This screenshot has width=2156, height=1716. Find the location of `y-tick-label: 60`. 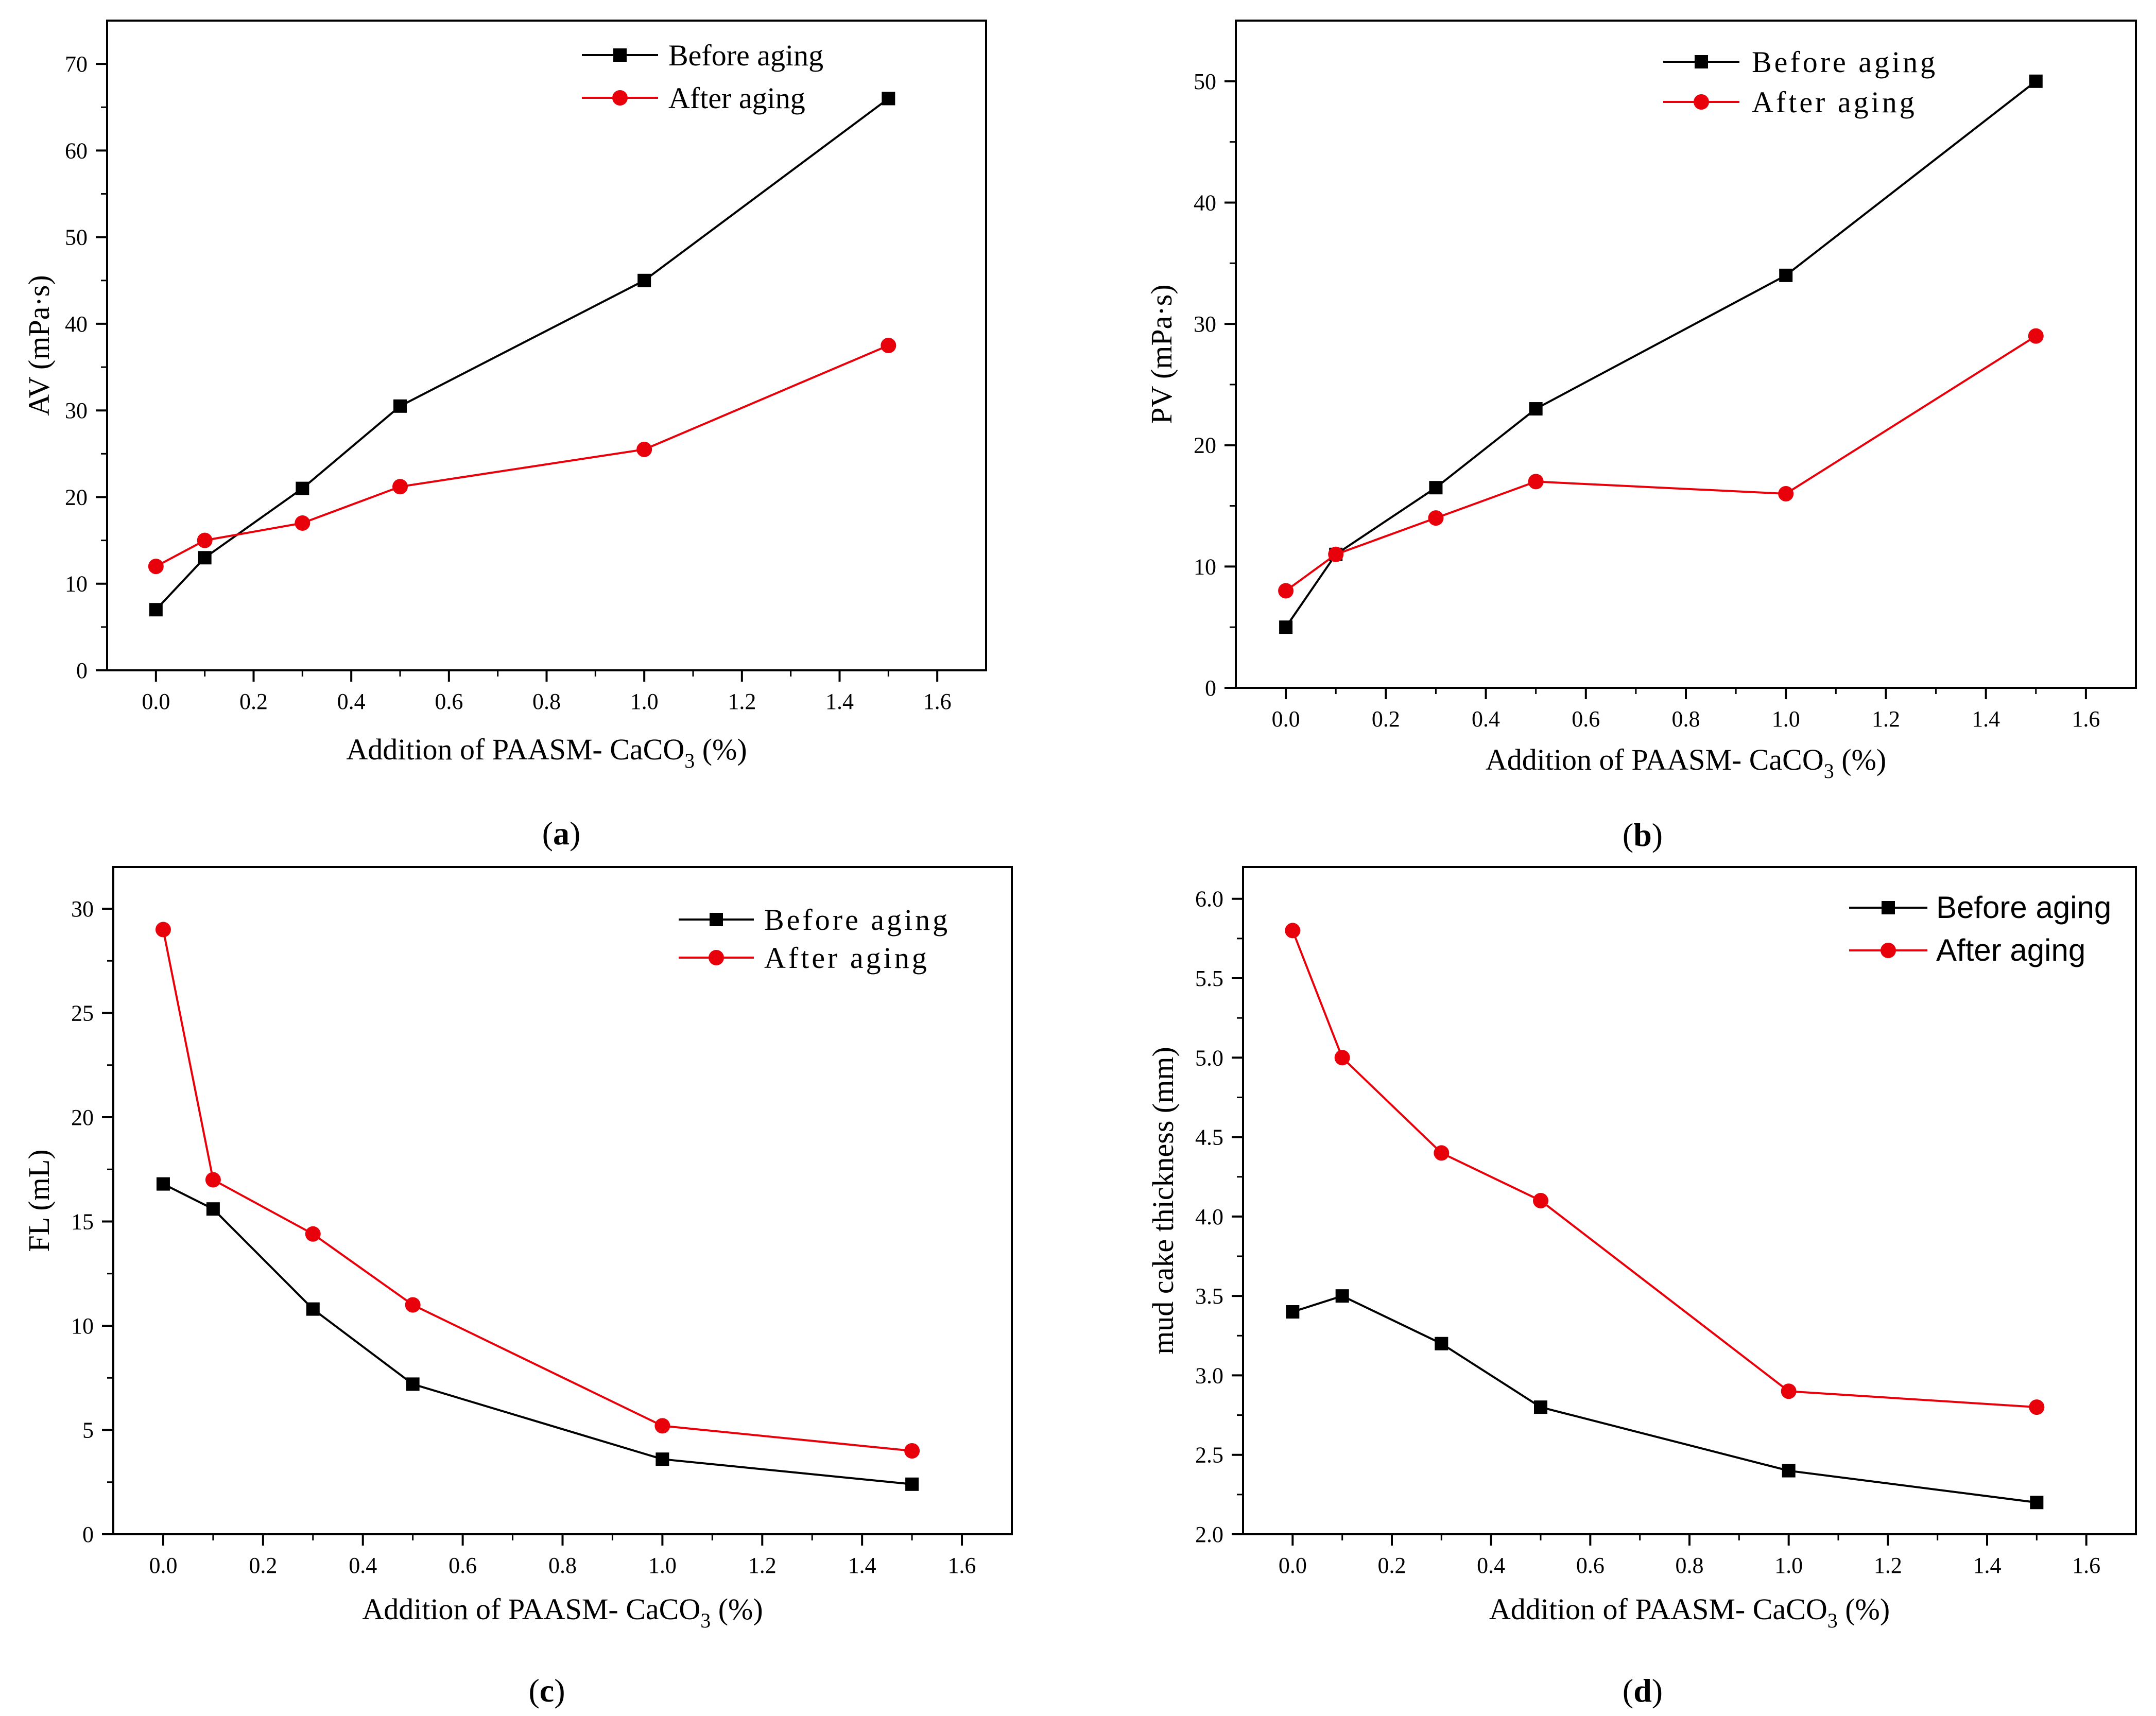

y-tick-label: 60 is located at coordinates (76, 150).